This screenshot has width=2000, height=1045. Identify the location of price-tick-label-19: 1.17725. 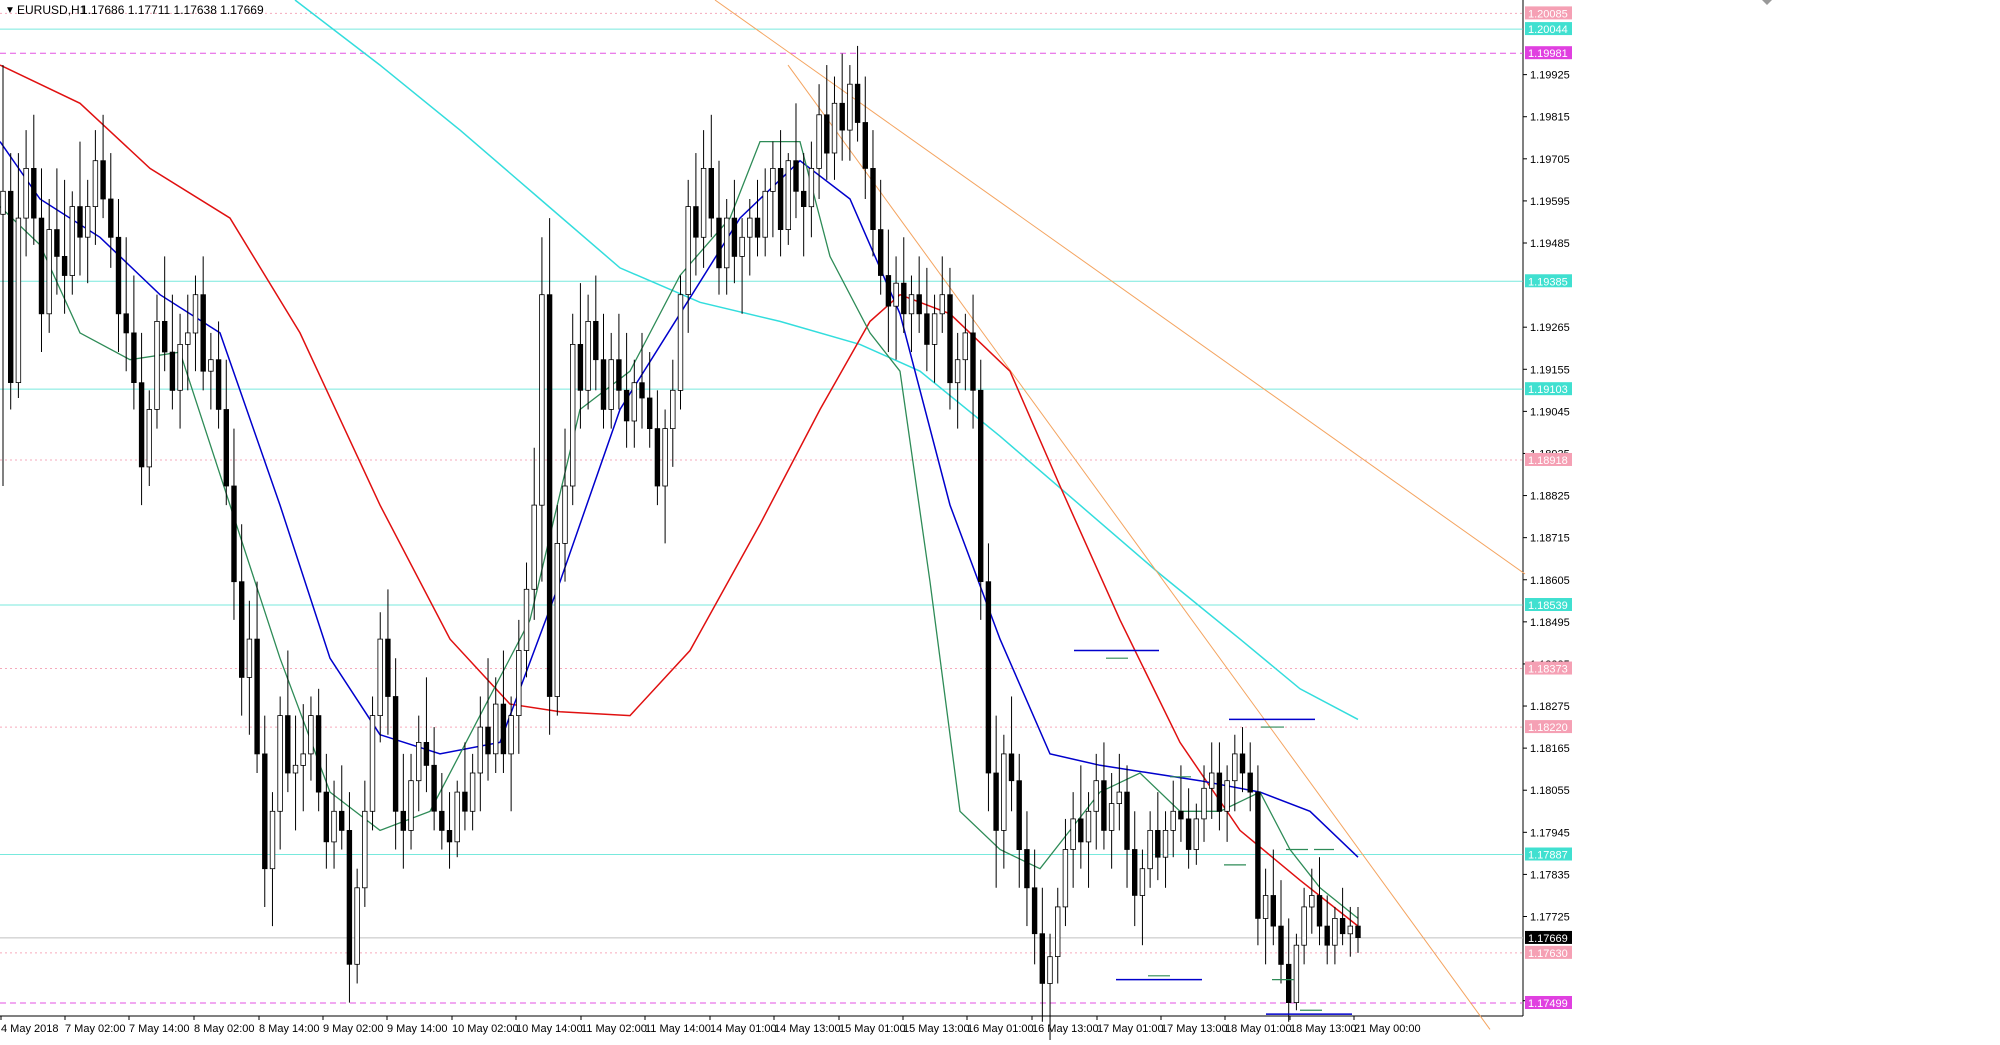
(1550, 918).